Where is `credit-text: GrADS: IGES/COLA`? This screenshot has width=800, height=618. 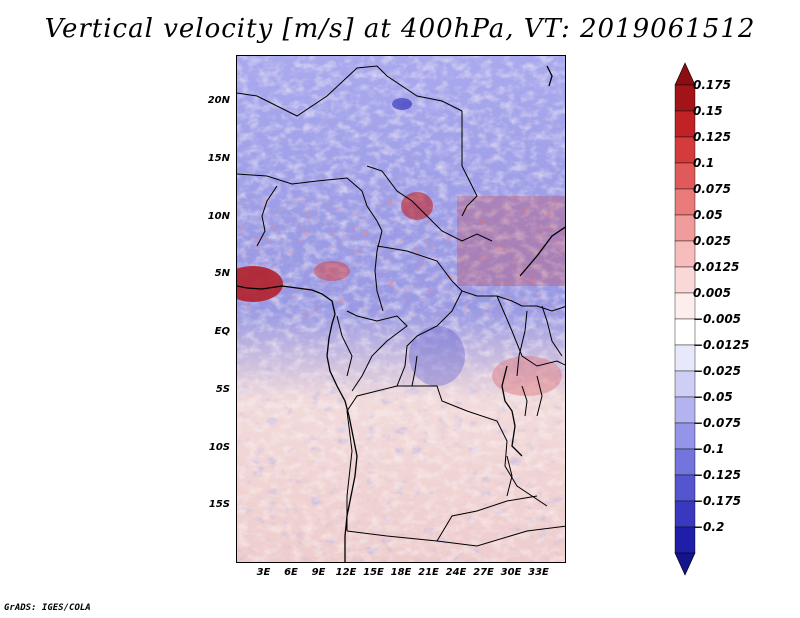 credit-text: GrADS: IGES/COLA is located at coordinates (47, 608).